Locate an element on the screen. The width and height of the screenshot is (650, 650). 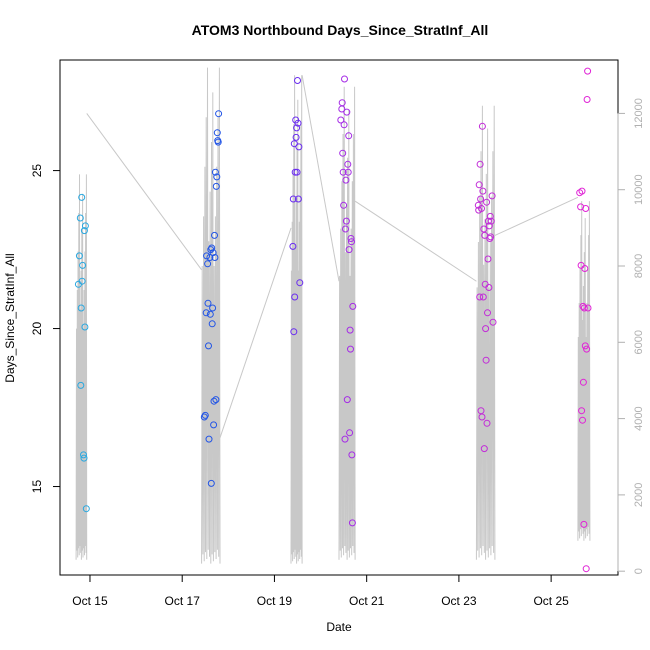
x-tick-label: Oct 15 is located at coordinates (90, 601).